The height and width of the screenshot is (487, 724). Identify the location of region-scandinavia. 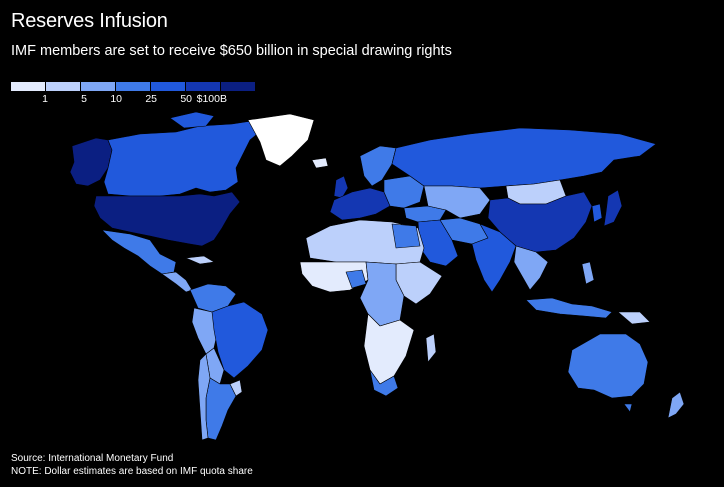
(378, 166).